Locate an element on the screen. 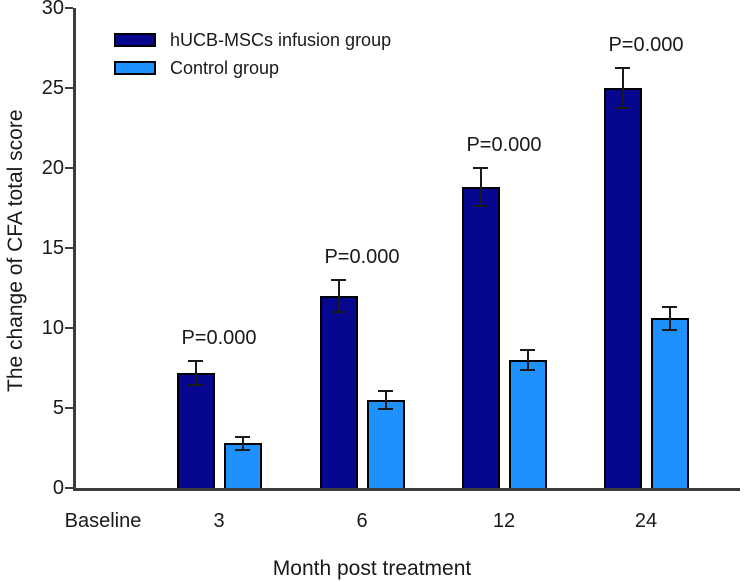 The image size is (744, 582). legend-item-infusion: hUCB-MSCs infusion group is located at coordinates (252, 40).